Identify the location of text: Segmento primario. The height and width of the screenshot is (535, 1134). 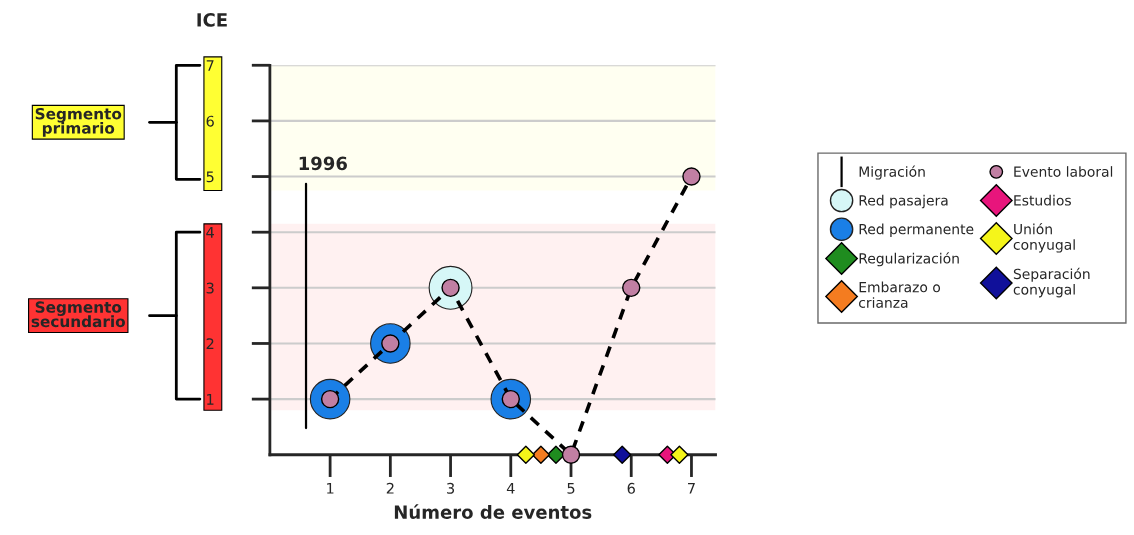
(78, 122).